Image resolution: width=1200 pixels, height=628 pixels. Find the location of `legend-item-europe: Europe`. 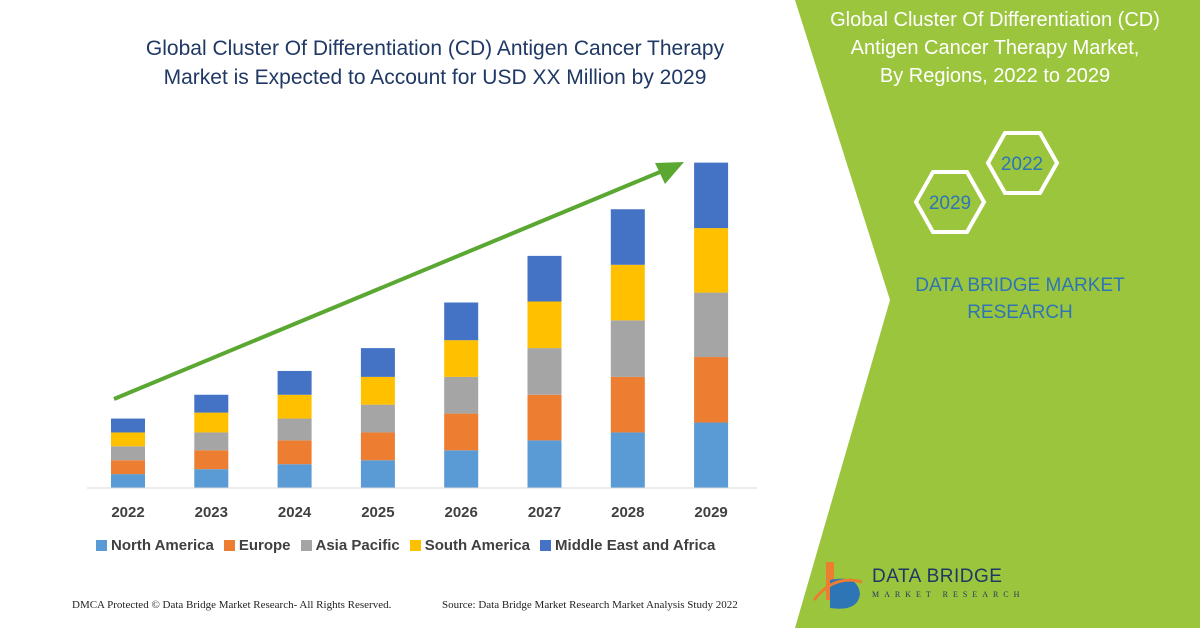

legend-item-europe: Europe is located at coordinates (257, 545).